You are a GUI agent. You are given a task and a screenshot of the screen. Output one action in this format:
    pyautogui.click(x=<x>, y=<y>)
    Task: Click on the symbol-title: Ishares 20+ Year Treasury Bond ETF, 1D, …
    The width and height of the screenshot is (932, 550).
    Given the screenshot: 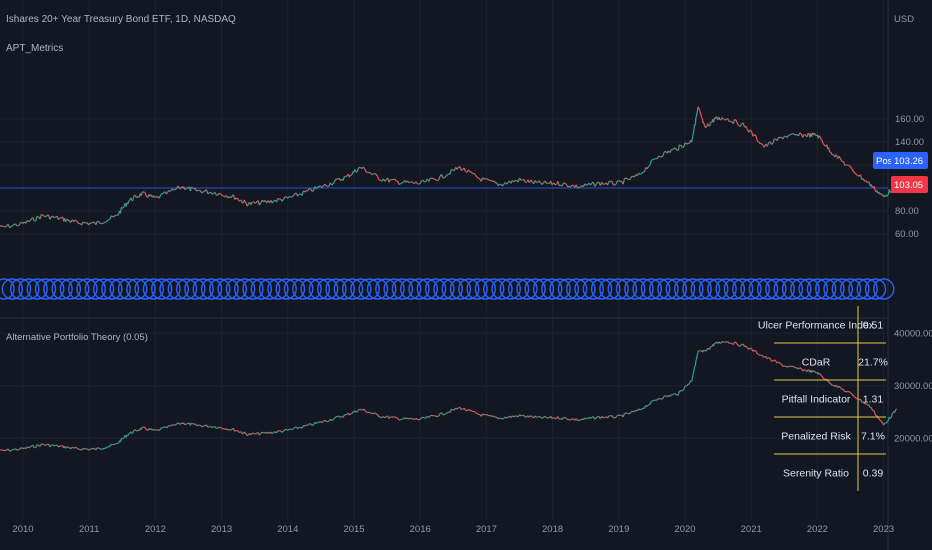 What is the action you would take?
    pyautogui.click(x=121, y=19)
    